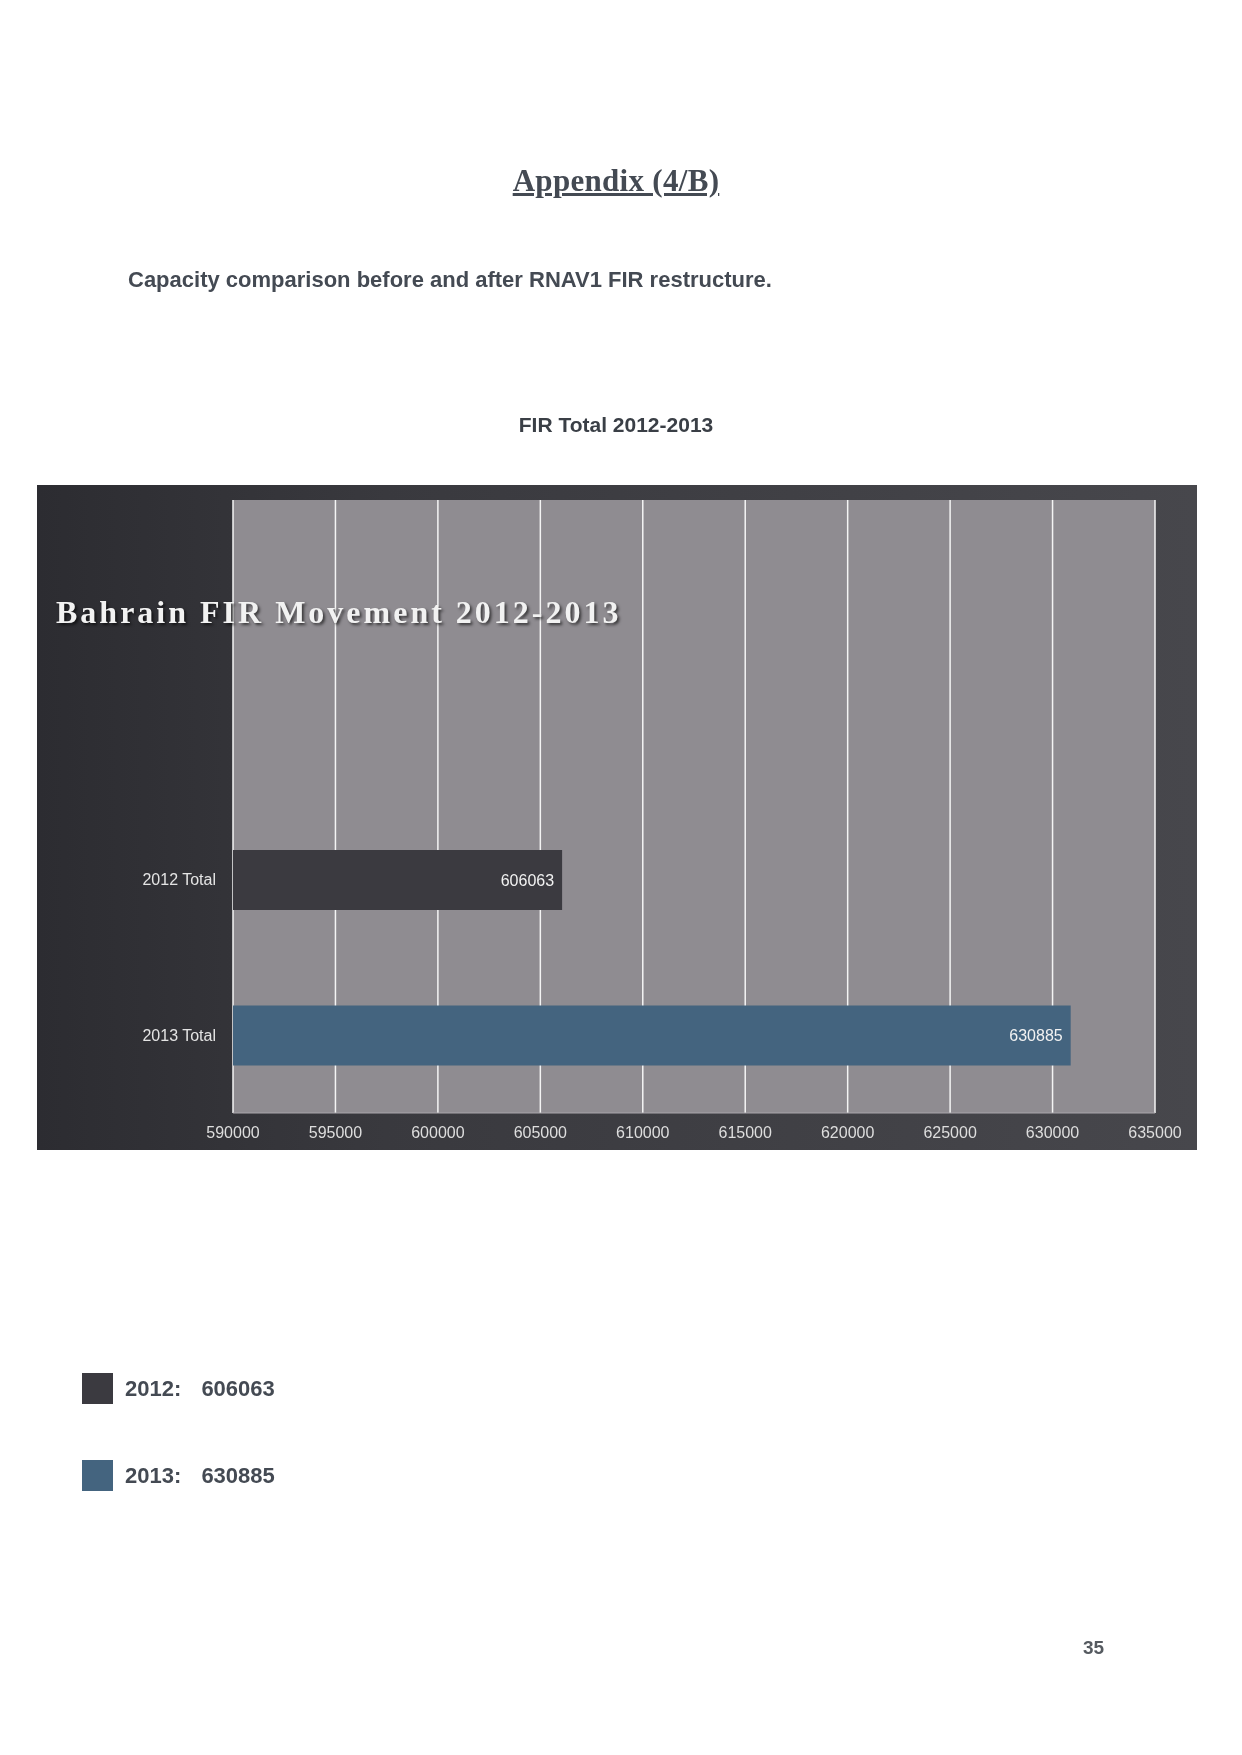 Image resolution: width=1242 pixels, height=1755 pixels. What do you see at coordinates (616, 425) in the screenshot?
I see `chart-subtitle: FIR Total 2012-2013` at bounding box center [616, 425].